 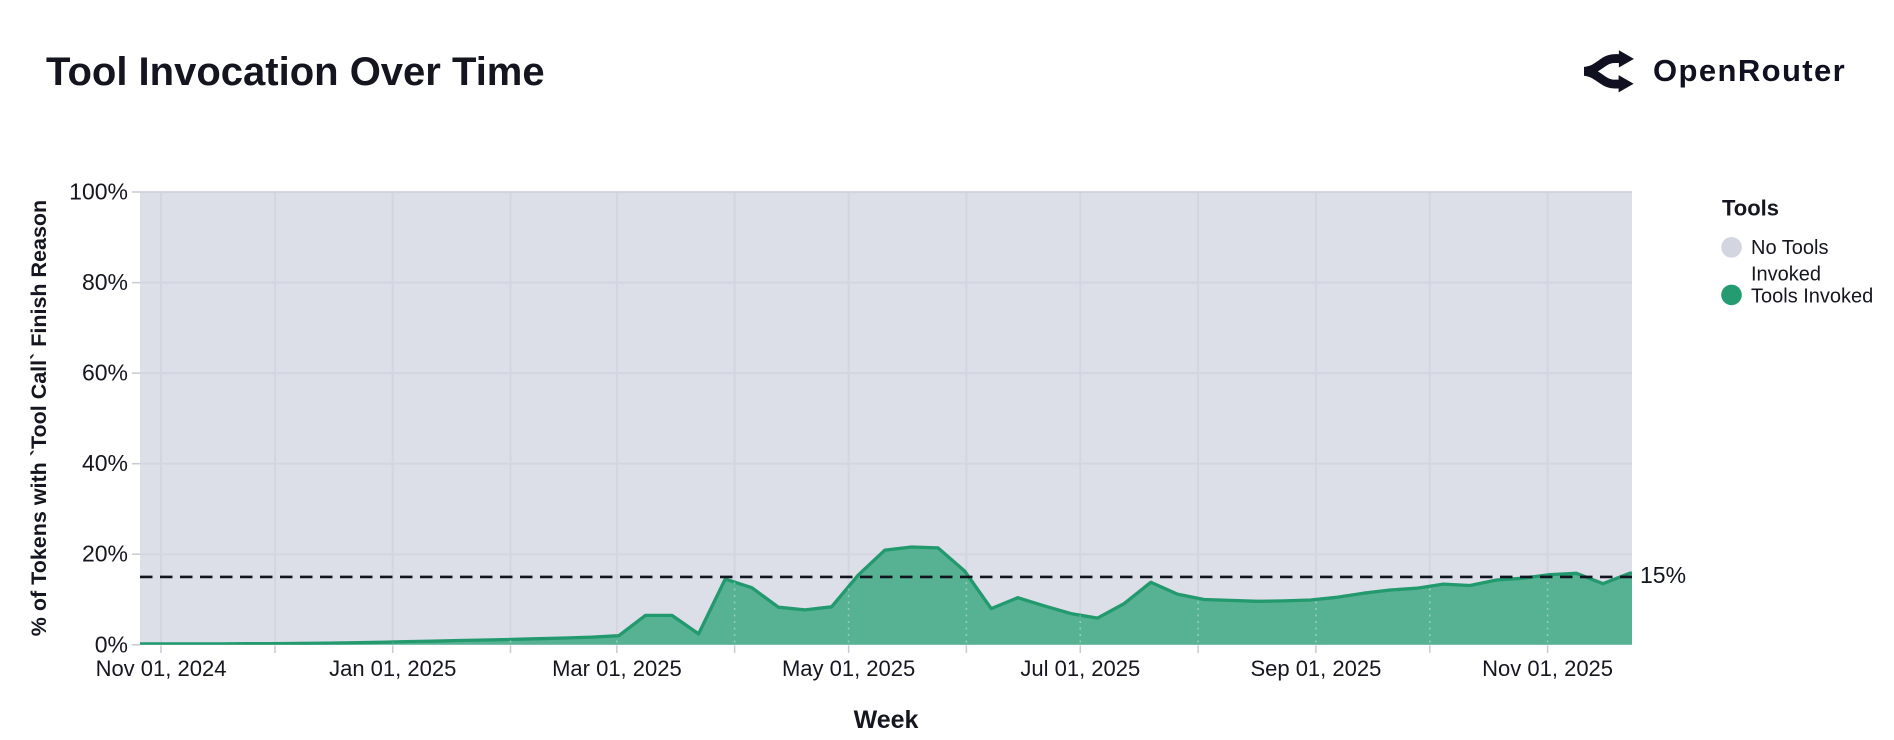 I want to click on svg-text: Tools Invoked, so click(x=1812, y=296).